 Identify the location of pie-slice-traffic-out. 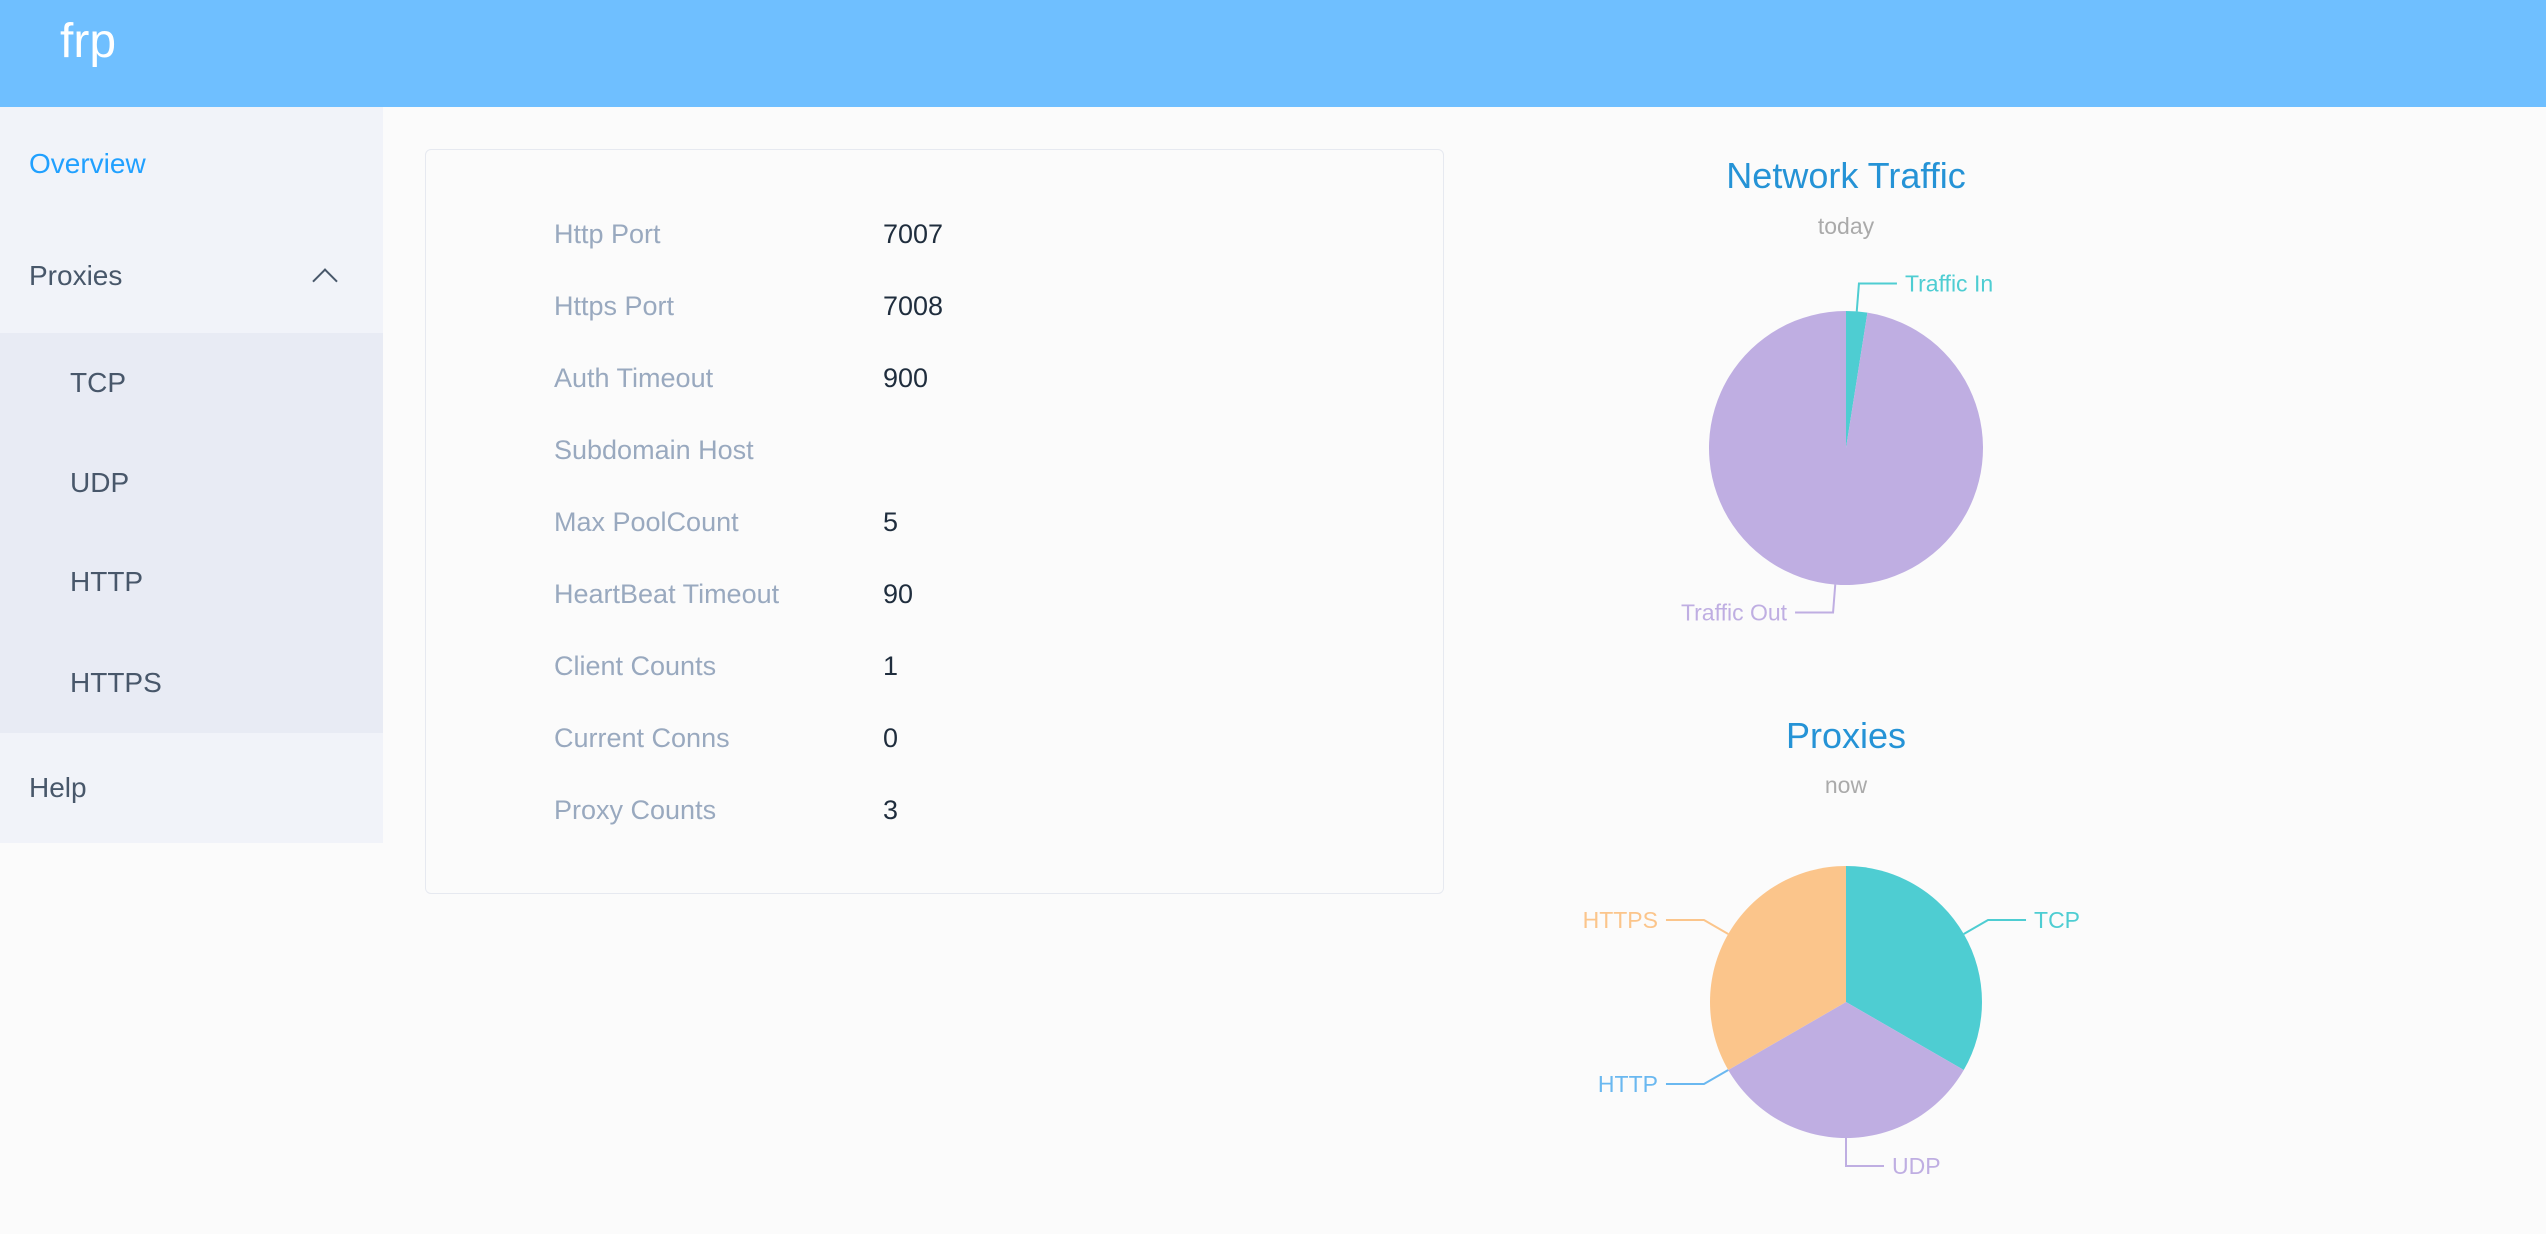
(1845, 448).